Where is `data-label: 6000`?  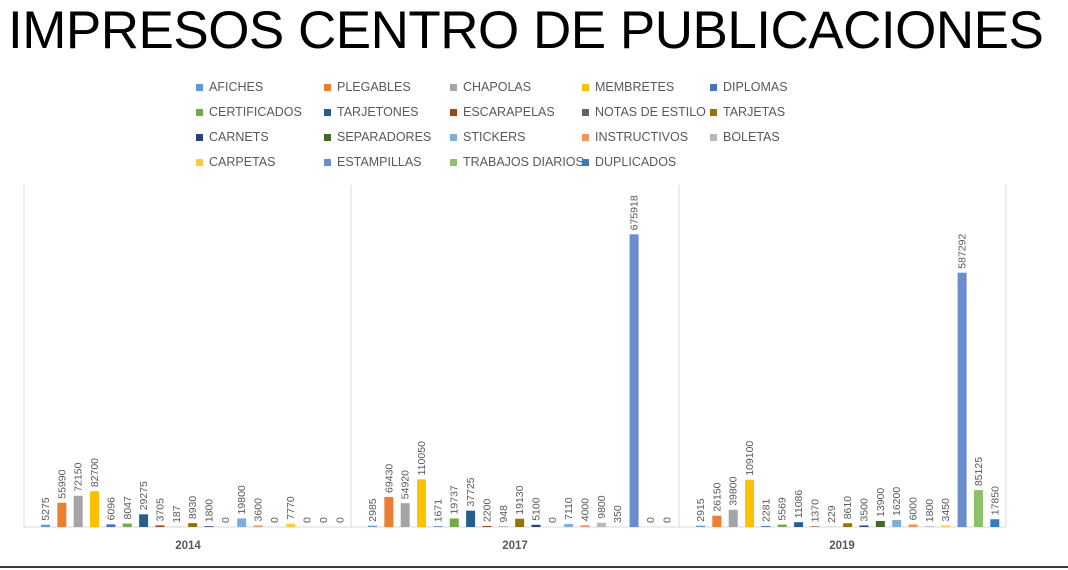
data-label: 6000 is located at coordinates (914, 509).